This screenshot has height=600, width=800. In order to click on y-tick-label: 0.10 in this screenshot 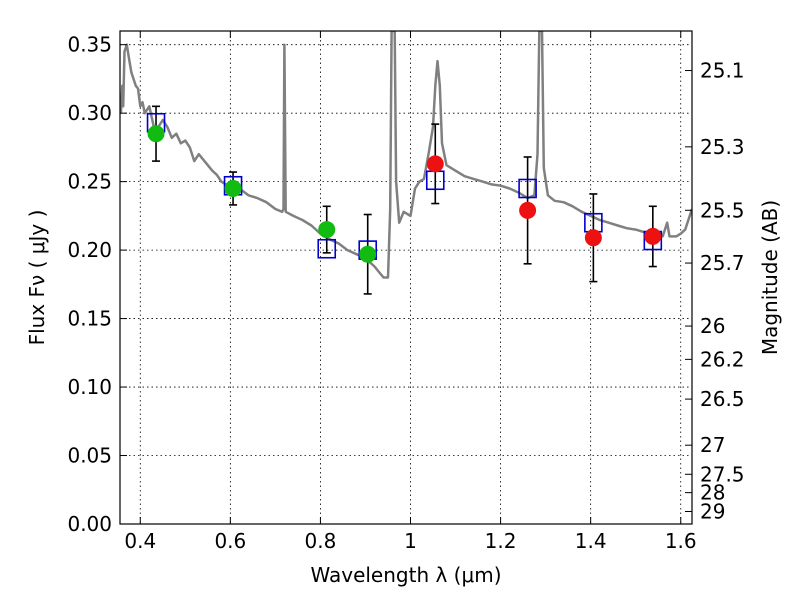, I will do `click(89, 387)`.